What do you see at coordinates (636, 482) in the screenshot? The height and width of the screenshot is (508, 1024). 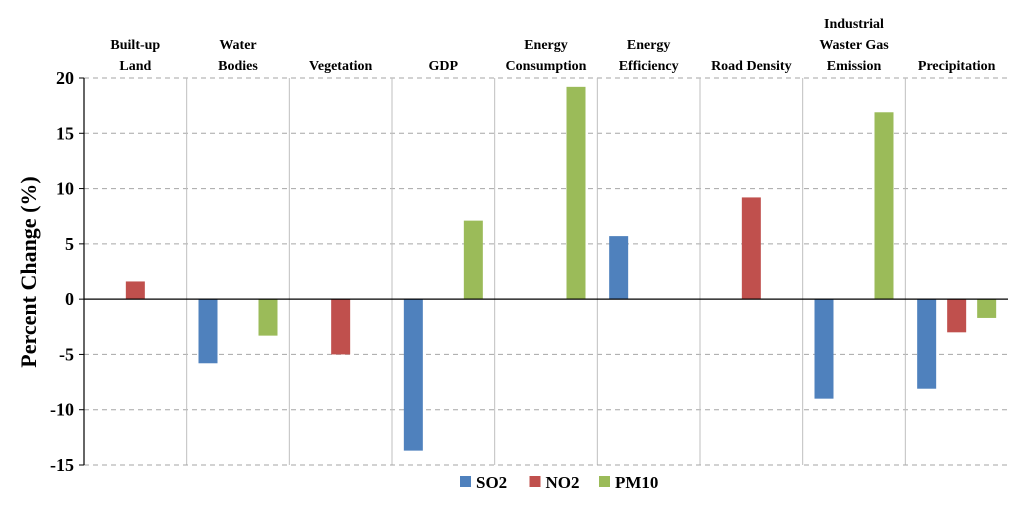 I see `legend-label-pm10: PM10` at bounding box center [636, 482].